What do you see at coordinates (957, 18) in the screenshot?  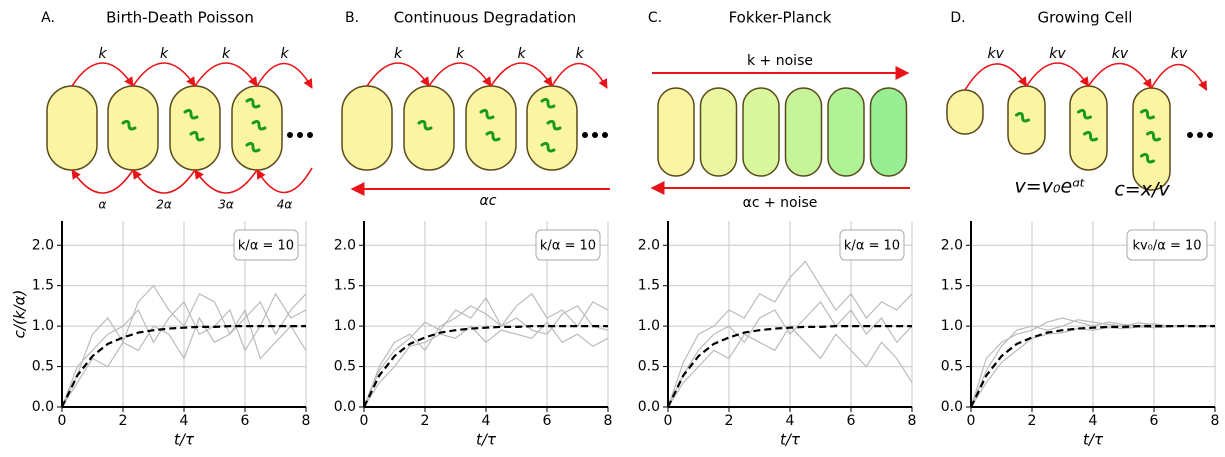 I see `panel-label: D.` at bounding box center [957, 18].